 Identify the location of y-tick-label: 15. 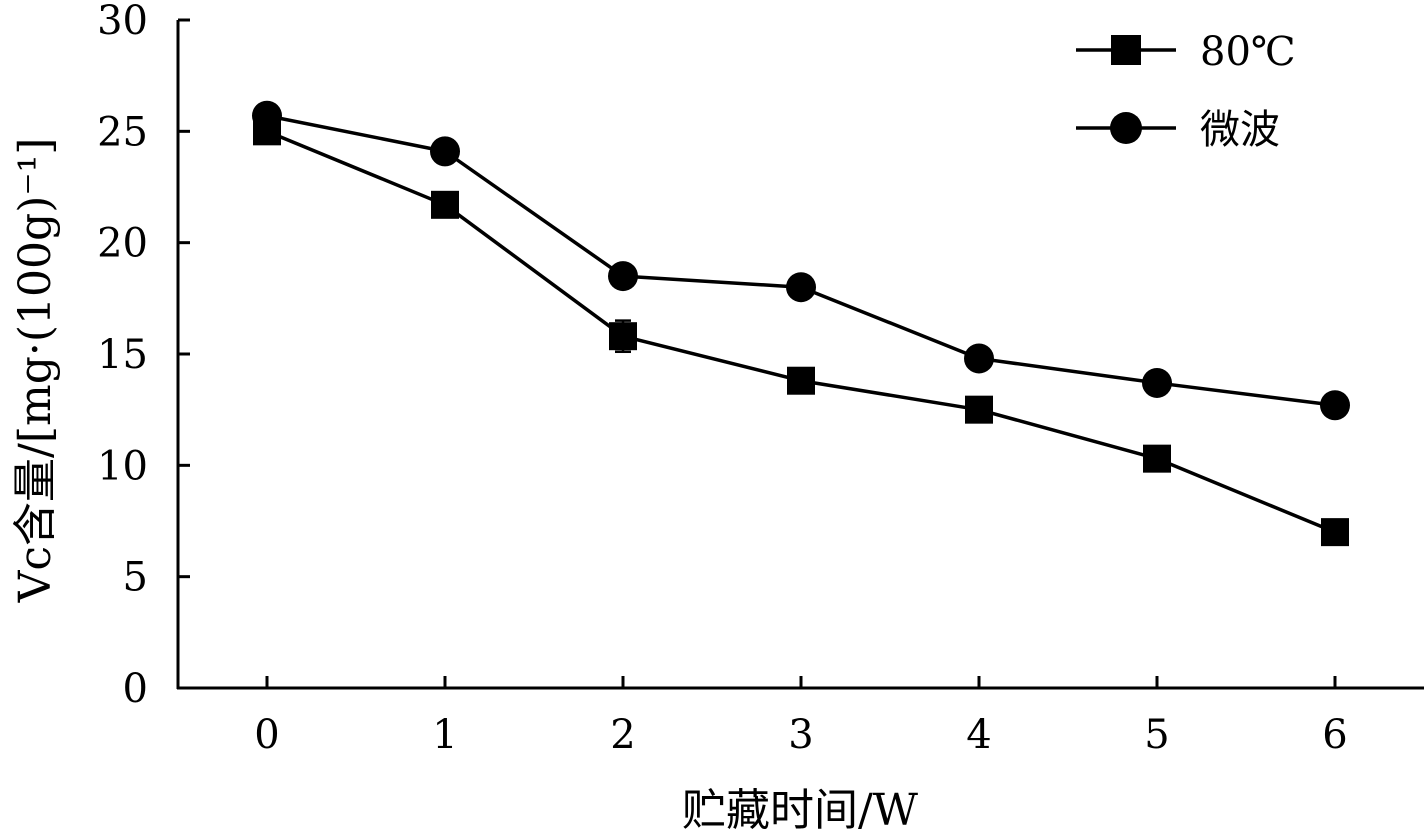
(122, 355).